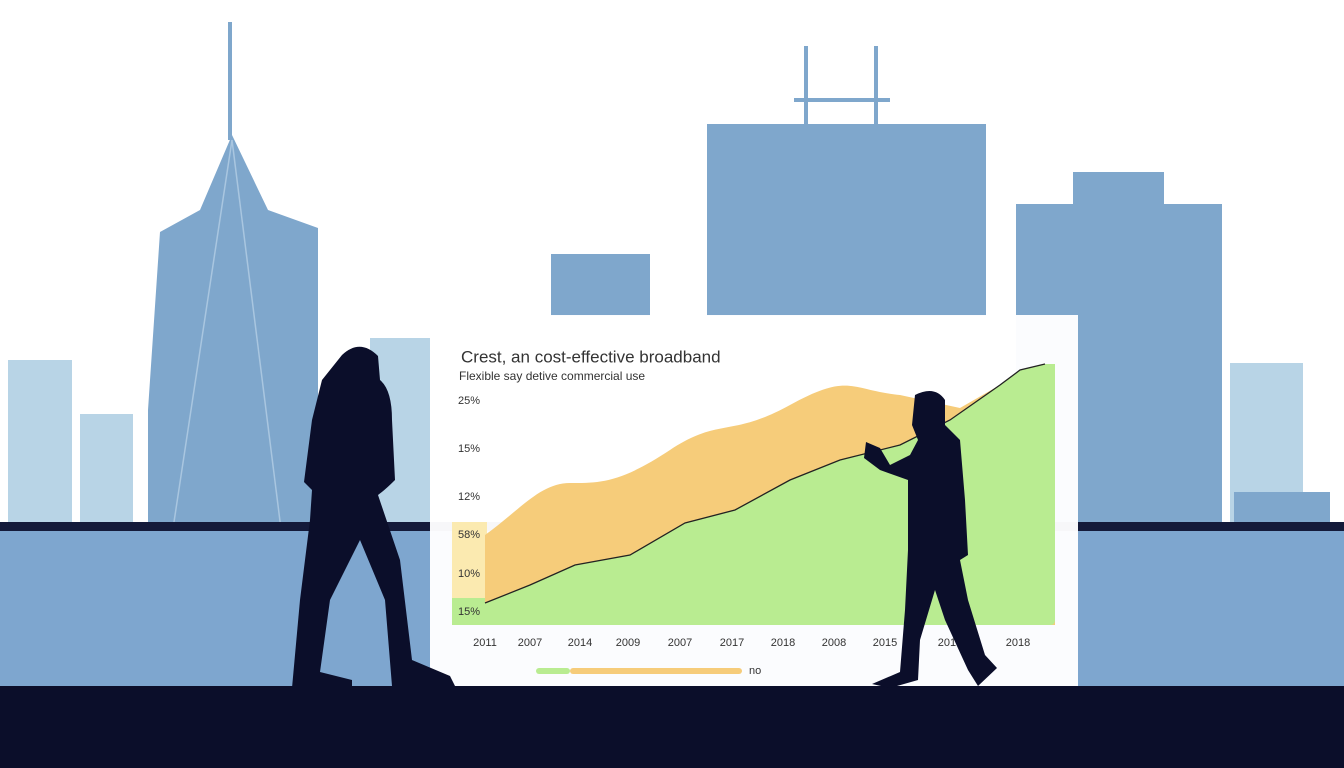  What do you see at coordinates (552, 376) in the screenshot?
I see `panel-subtitle: Flexible say detive commercial use` at bounding box center [552, 376].